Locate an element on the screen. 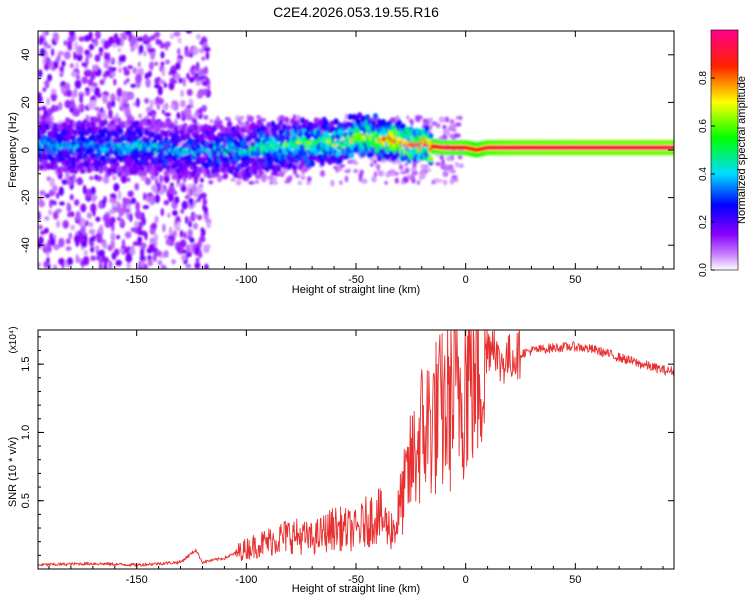 The width and height of the screenshot is (750, 600). y-tick-label: 40 is located at coordinates (26, 55).